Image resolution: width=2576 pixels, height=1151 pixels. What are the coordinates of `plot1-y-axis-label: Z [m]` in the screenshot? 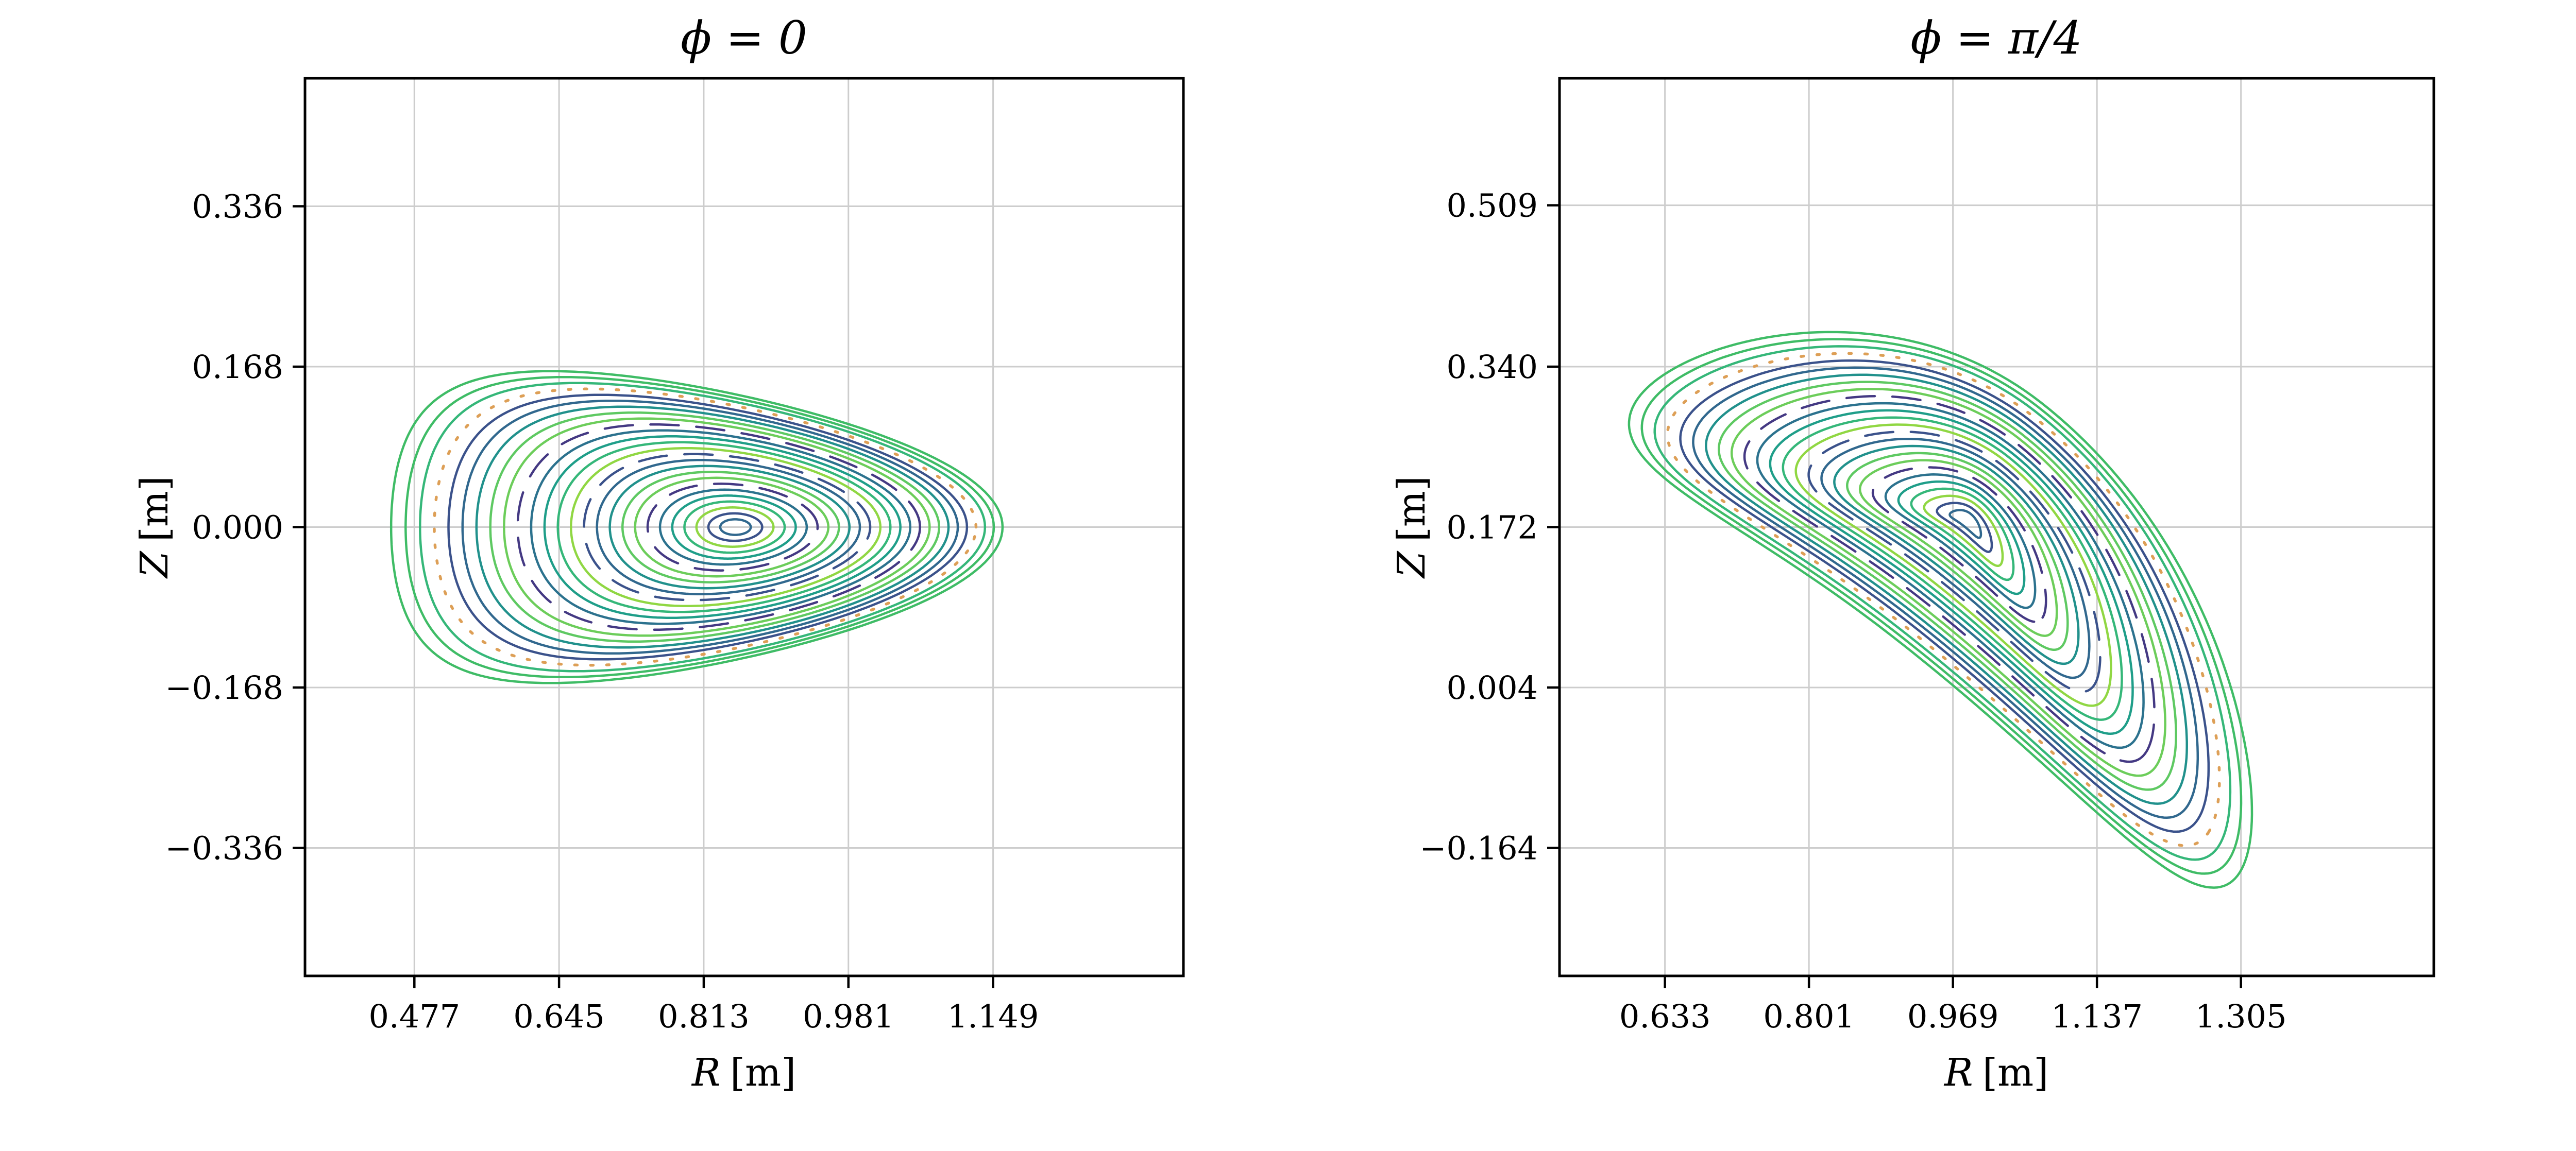 It's located at (154, 527).